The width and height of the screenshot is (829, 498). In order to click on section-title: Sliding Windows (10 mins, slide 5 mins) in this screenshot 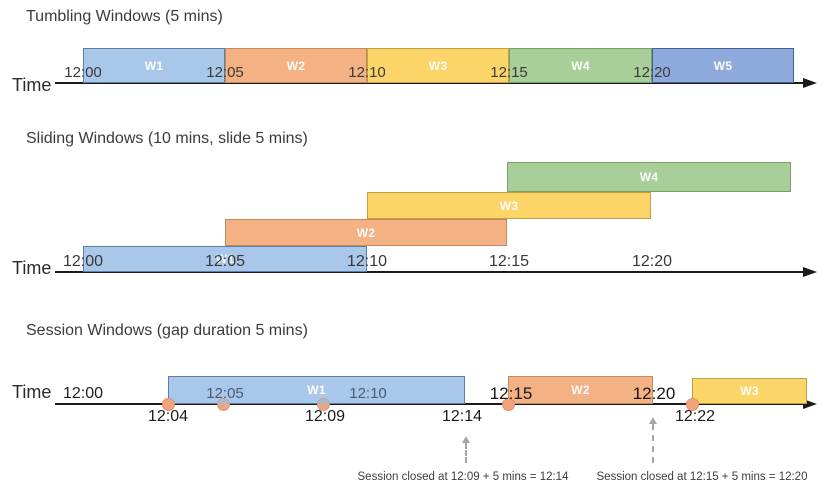, I will do `click(167, 138)`.